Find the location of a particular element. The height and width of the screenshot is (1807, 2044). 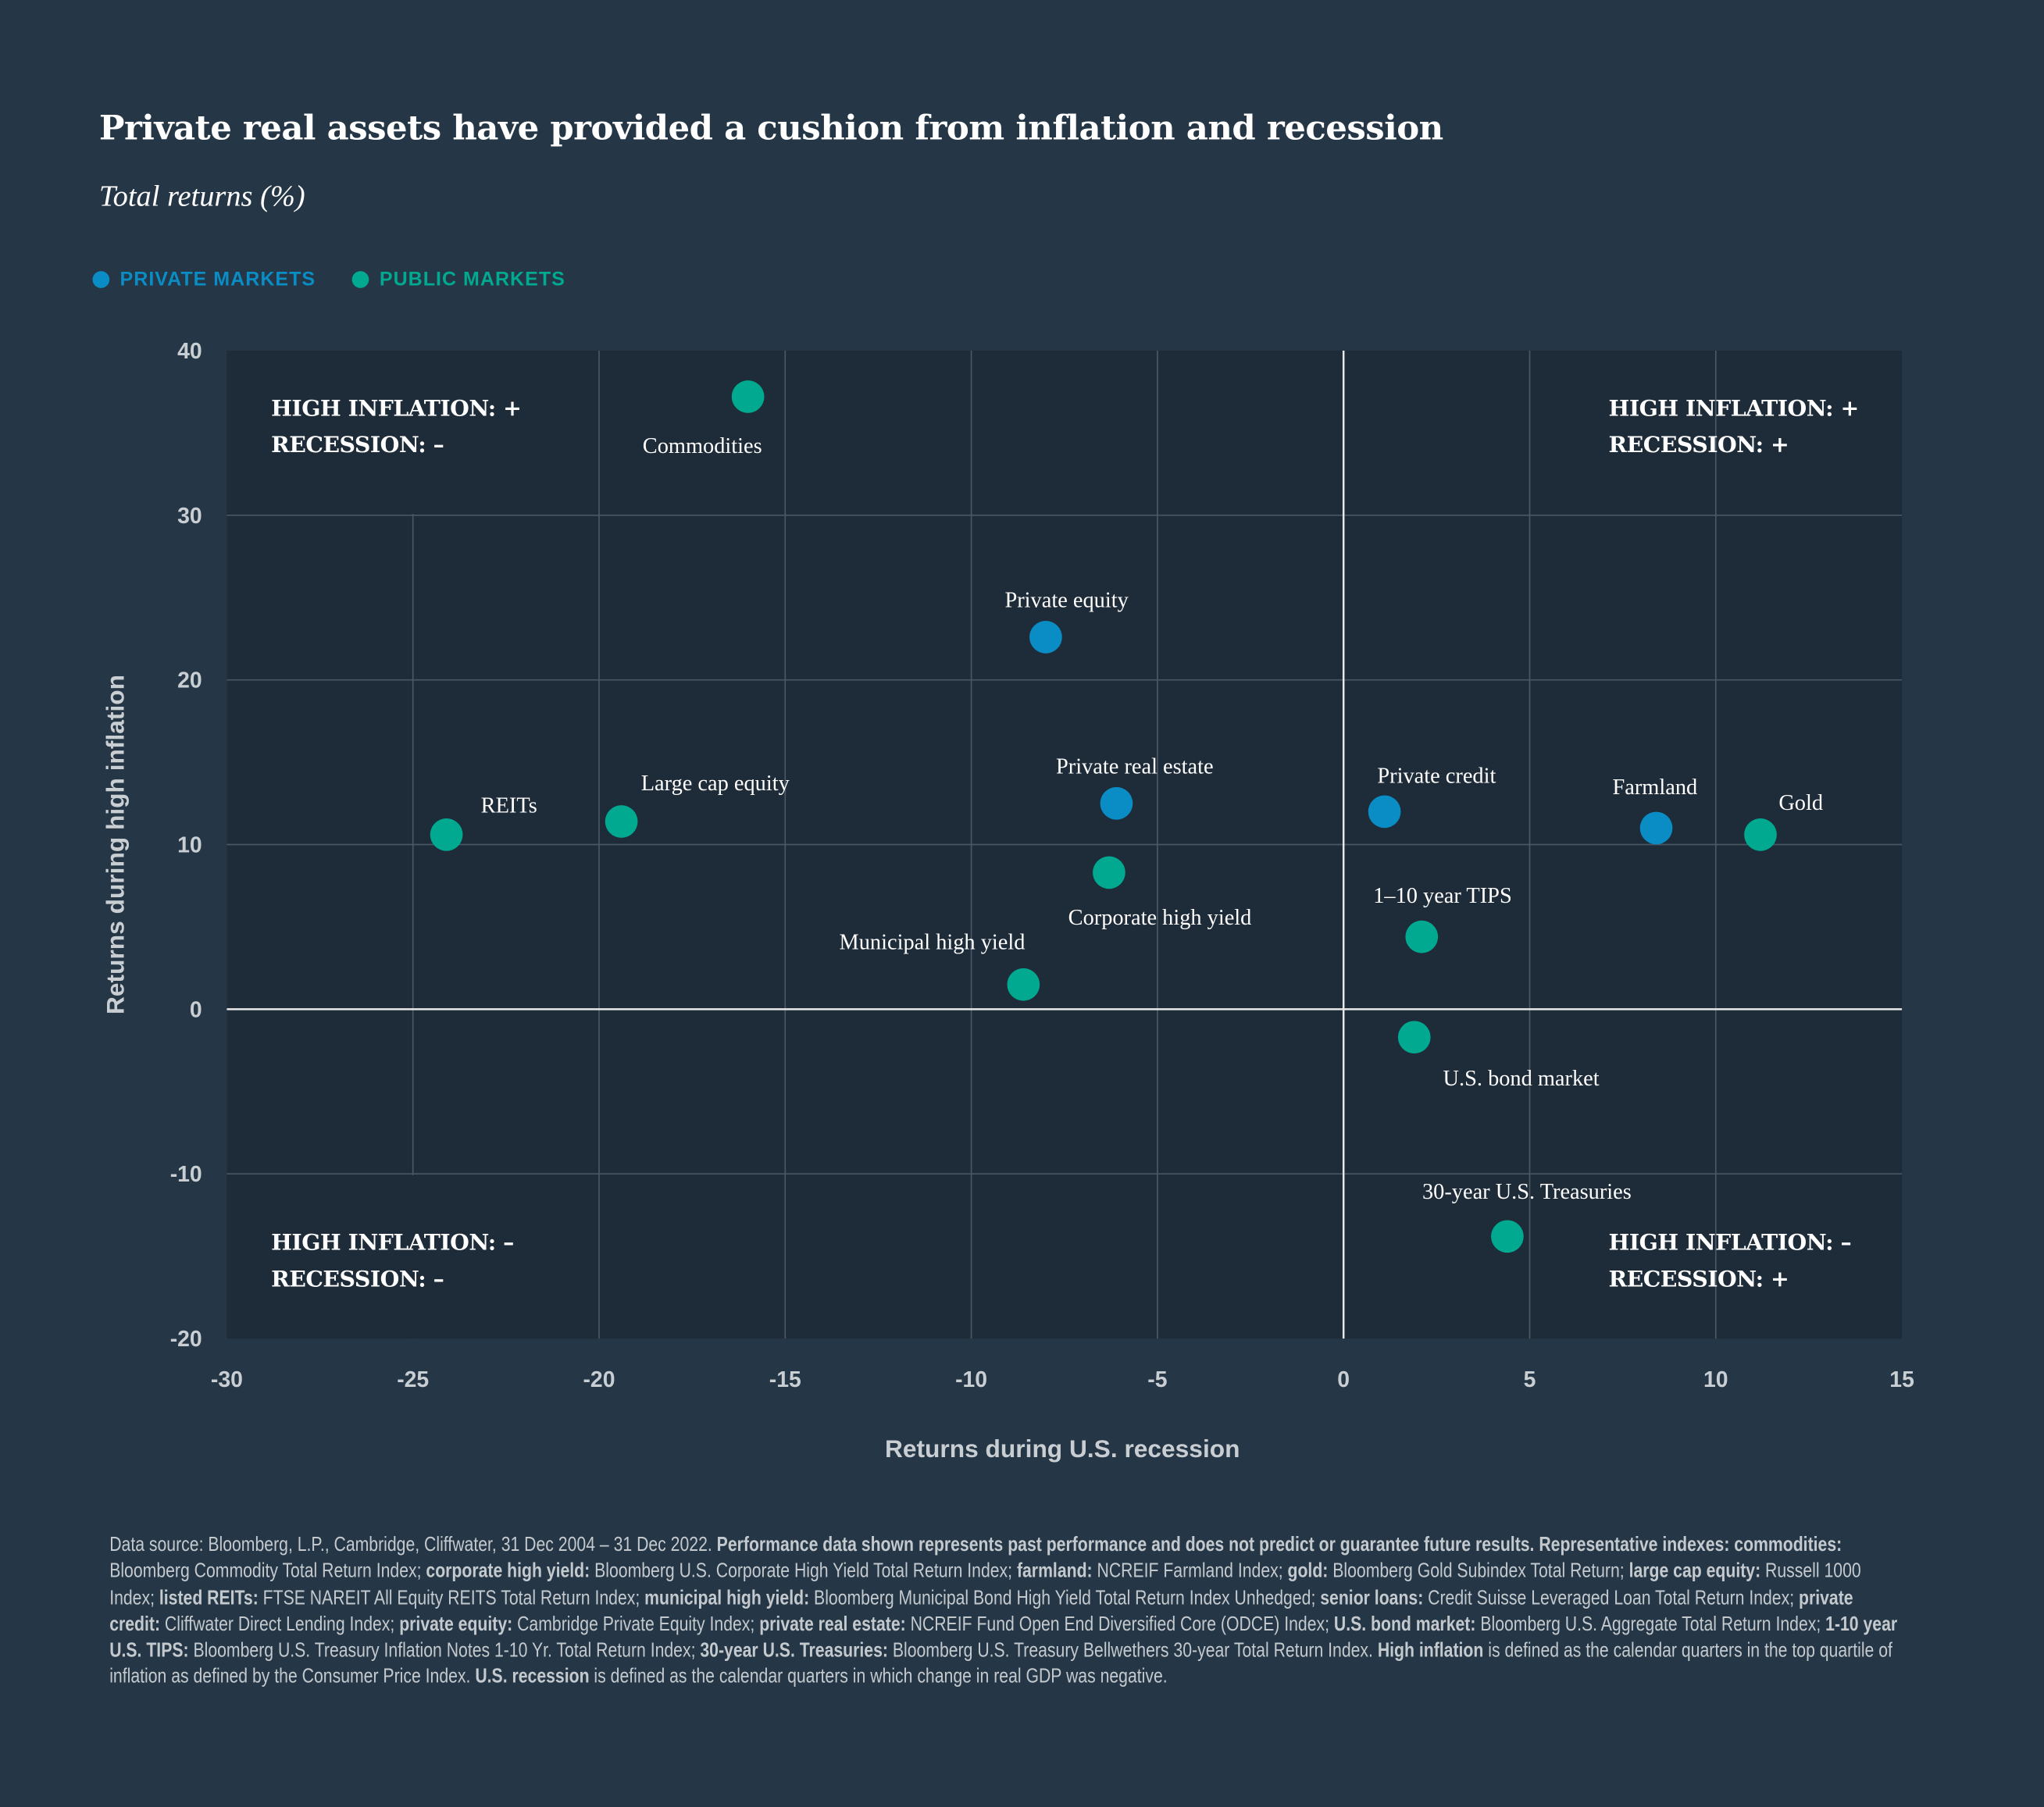

x-tick-label: -30 is located at coordinates (227, 1380).